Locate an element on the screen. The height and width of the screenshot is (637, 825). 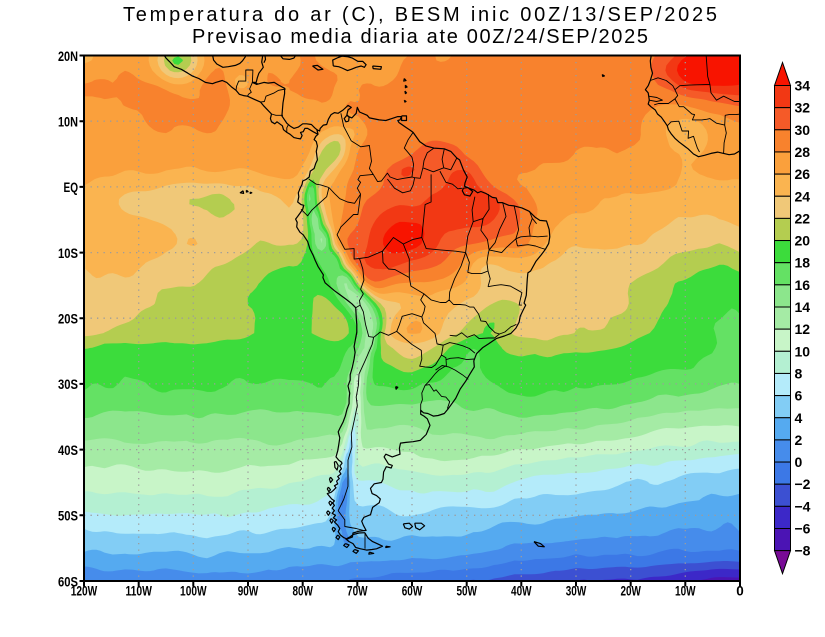
svg-text: 120W is located at coordinates (84, 591).